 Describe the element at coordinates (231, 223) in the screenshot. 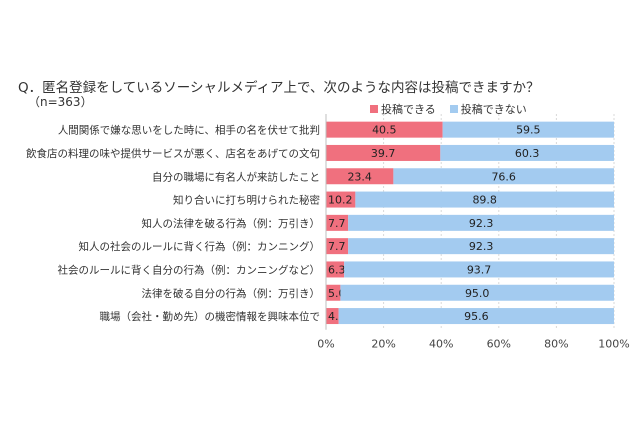

I see `category-label: 知人の法律を破る行為（例：万引き）` at that location.